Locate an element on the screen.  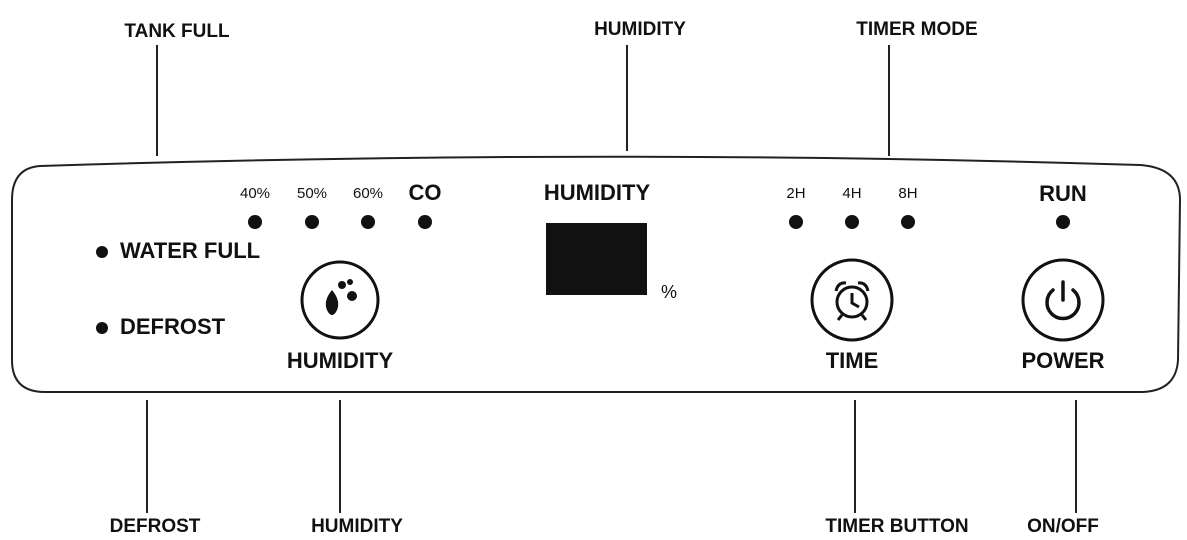
callout-label: TIMER BUTTON is located at coordinates (896, 526).